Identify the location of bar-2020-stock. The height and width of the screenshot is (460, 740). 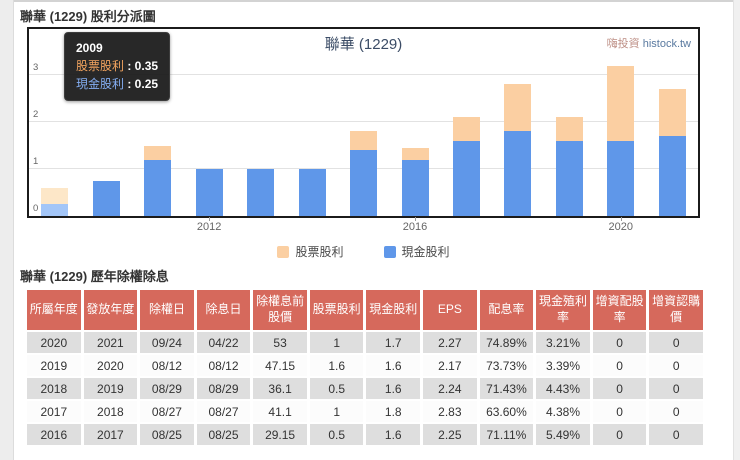
(621, 103).